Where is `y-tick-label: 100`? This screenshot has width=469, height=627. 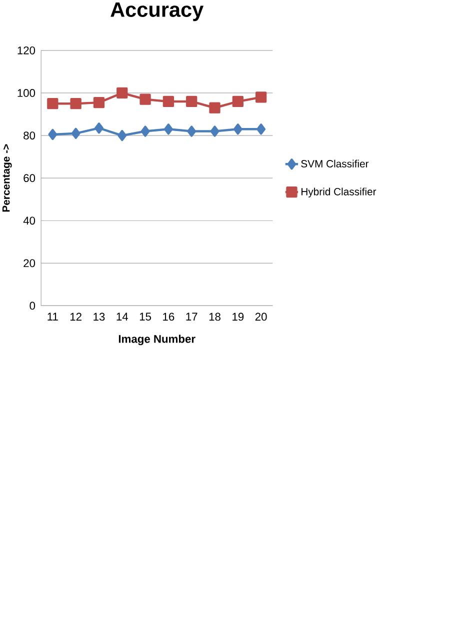 y-tick-label: 100 is located at coordinates (27, 93).